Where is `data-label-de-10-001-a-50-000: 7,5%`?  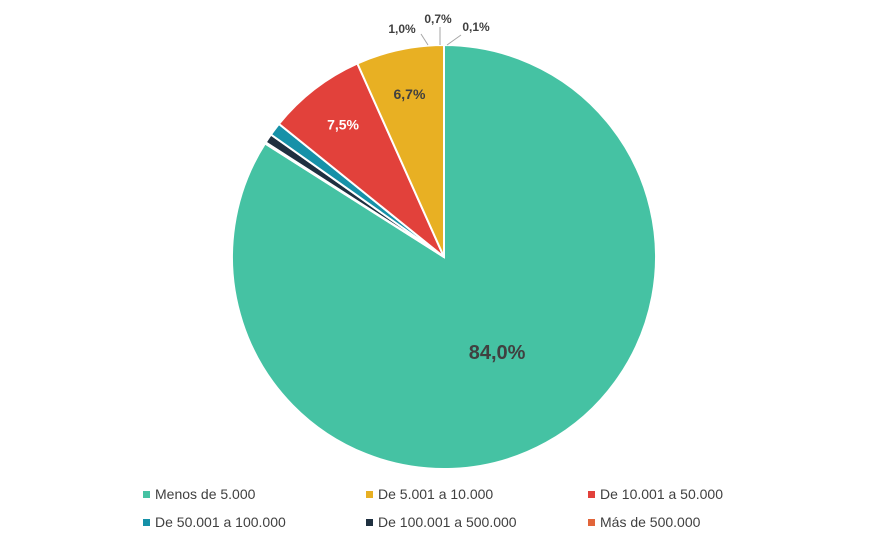
data-label-de-10-001-a-50-000: 7,5% is located at coordinates (343, 125).